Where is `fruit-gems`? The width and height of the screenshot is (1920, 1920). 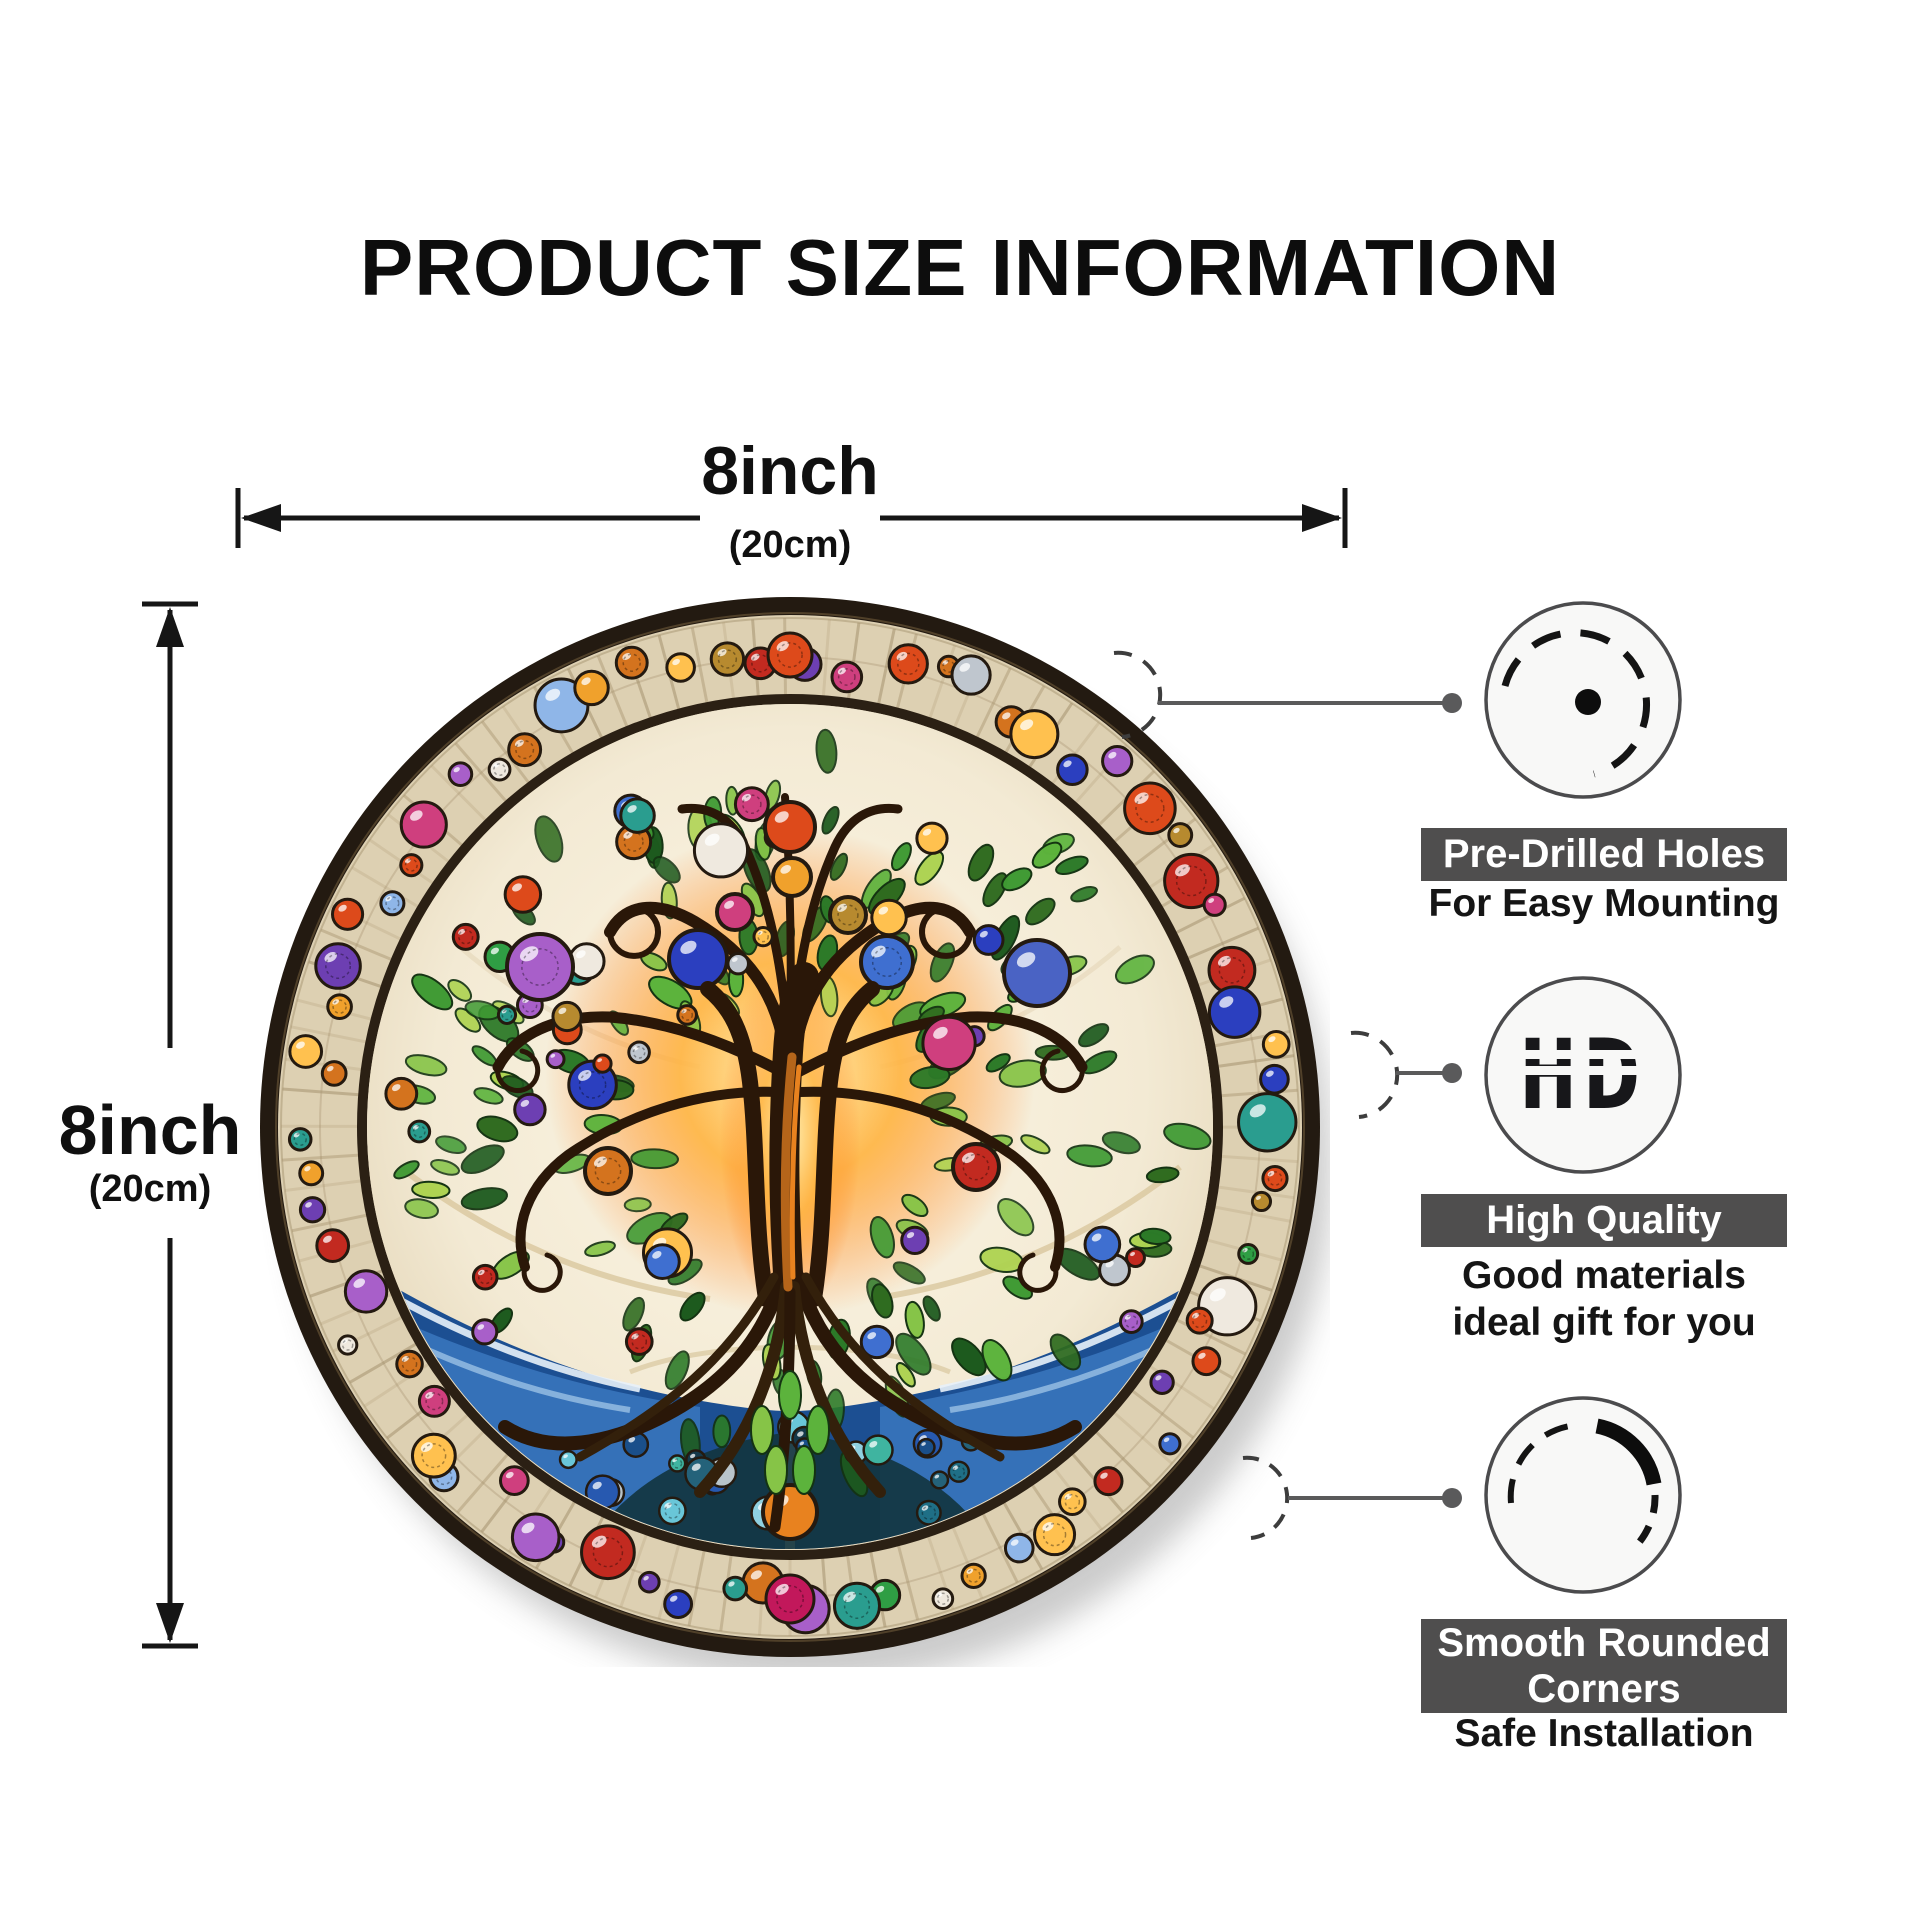
fruit-gems is located at coordinates (765, 1073).